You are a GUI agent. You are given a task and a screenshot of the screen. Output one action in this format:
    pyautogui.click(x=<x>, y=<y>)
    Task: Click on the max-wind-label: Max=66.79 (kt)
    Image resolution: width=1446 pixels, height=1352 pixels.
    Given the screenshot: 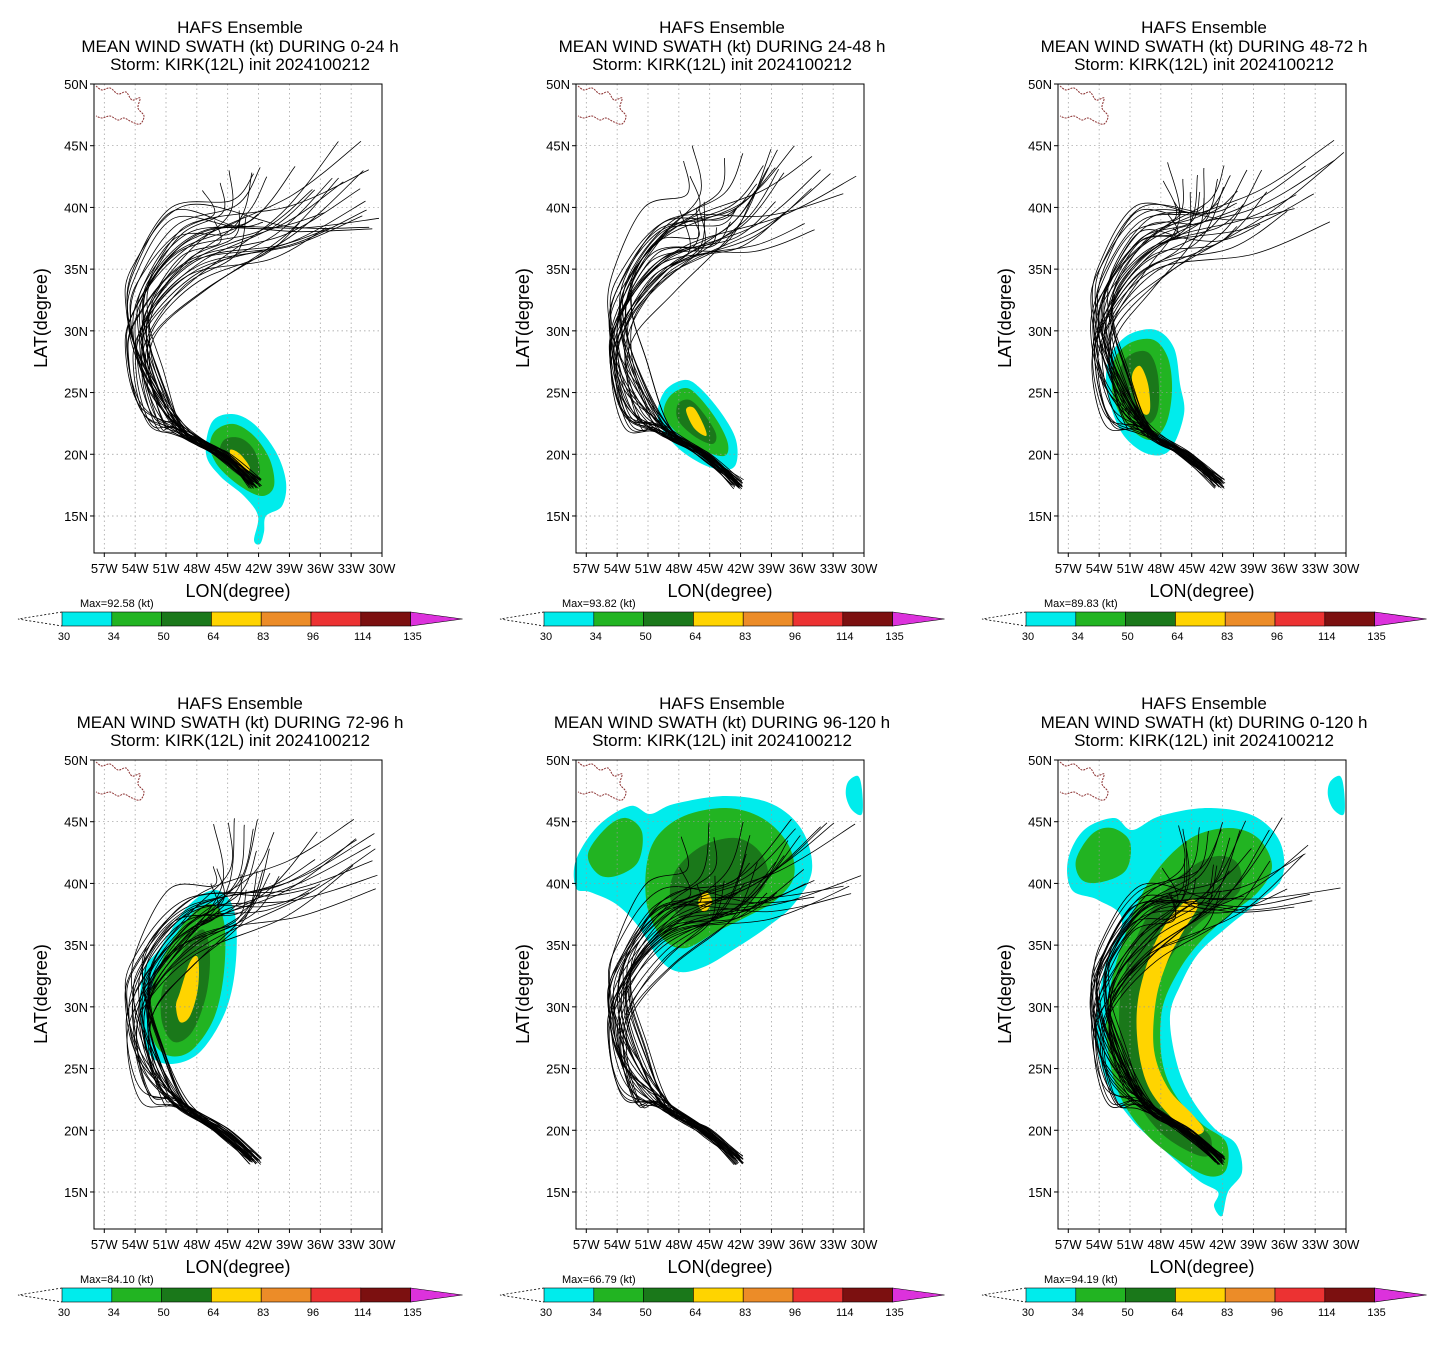 What is the action you would take?
    pyautogui.click(x=599, y=1280)
    